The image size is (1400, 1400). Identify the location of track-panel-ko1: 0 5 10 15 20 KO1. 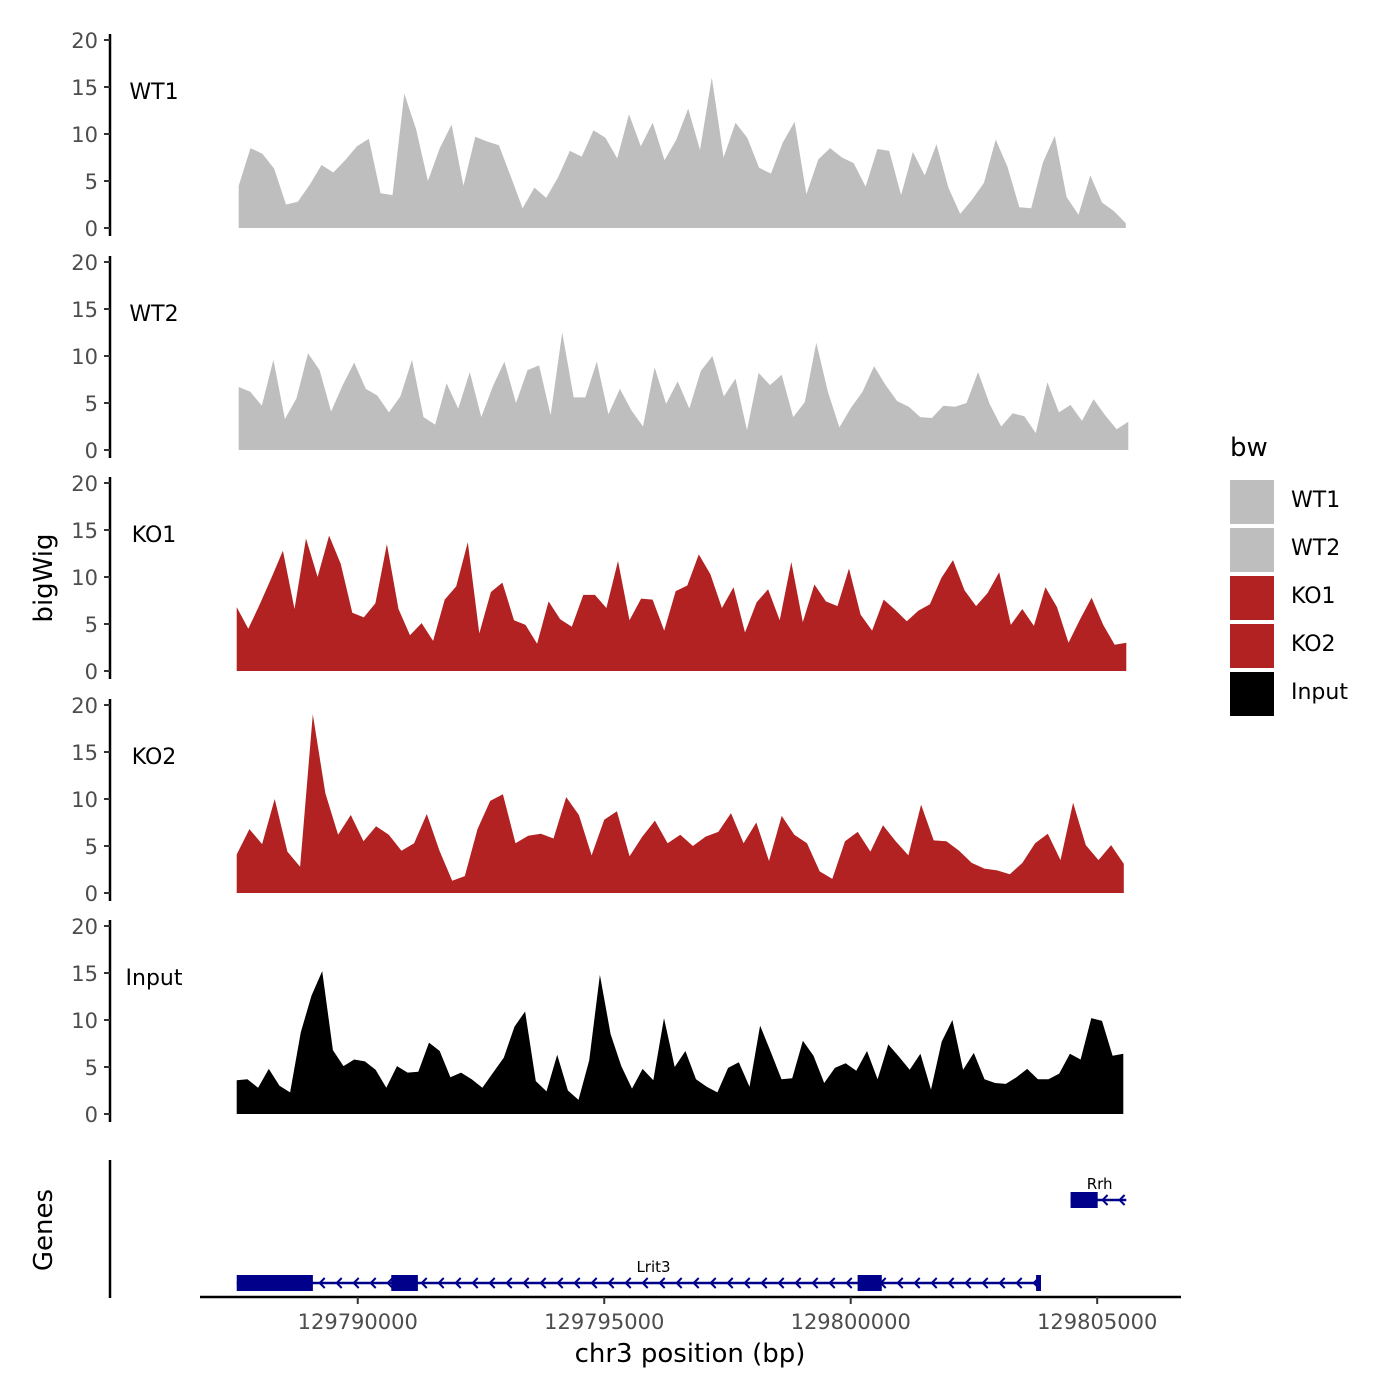
(599, 578).